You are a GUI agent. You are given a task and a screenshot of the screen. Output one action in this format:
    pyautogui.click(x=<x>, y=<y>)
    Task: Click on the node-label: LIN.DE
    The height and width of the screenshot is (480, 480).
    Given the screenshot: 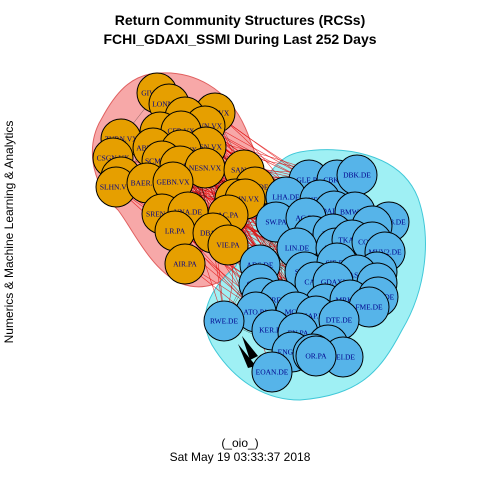 What is the action you would take?
    pyautogui.click(x=297, y=248)
    